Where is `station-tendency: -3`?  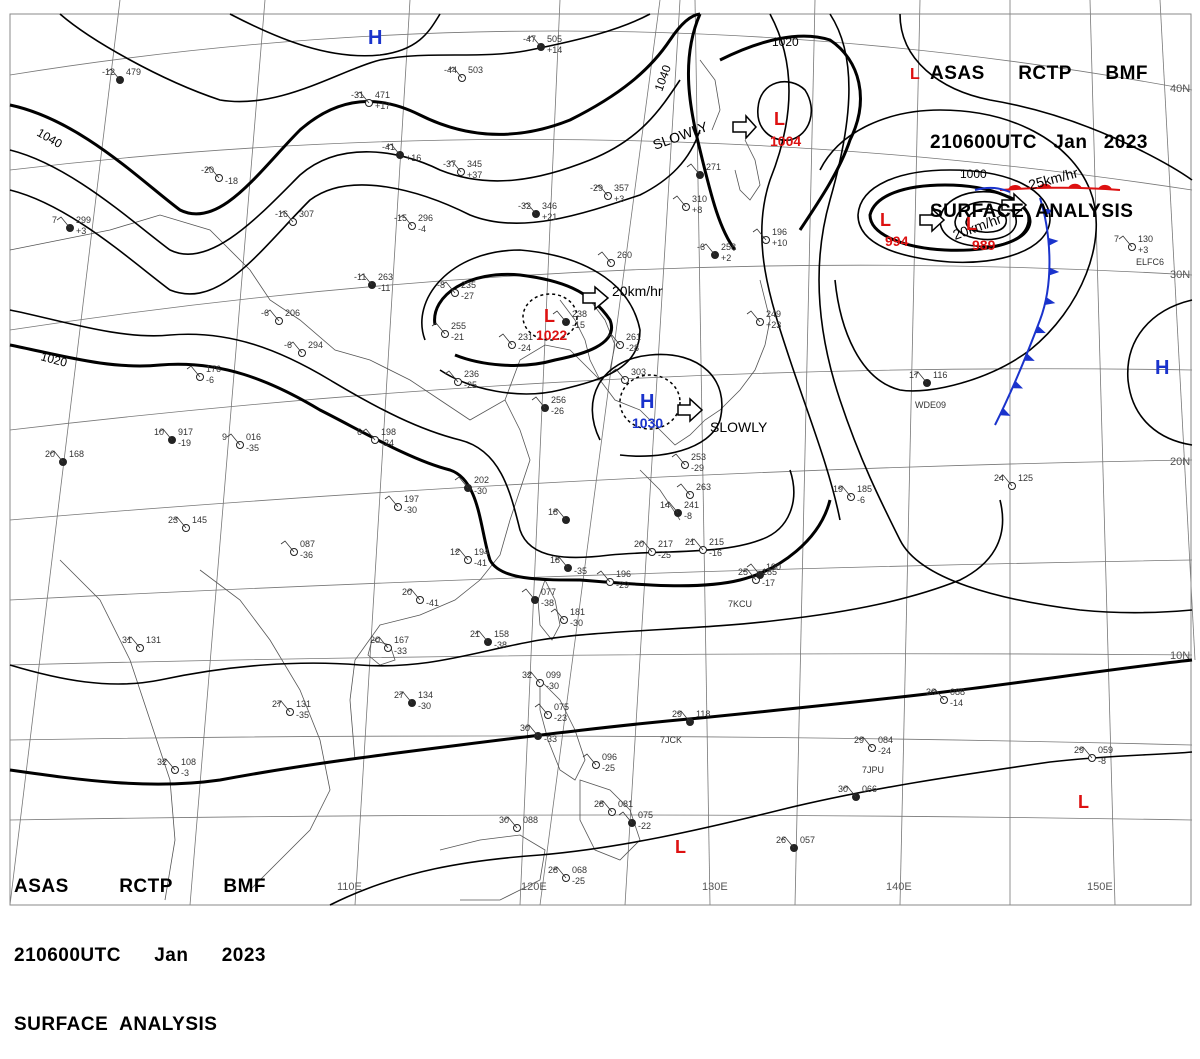
station-tendency: -3 is located at coordinates (185, 773).